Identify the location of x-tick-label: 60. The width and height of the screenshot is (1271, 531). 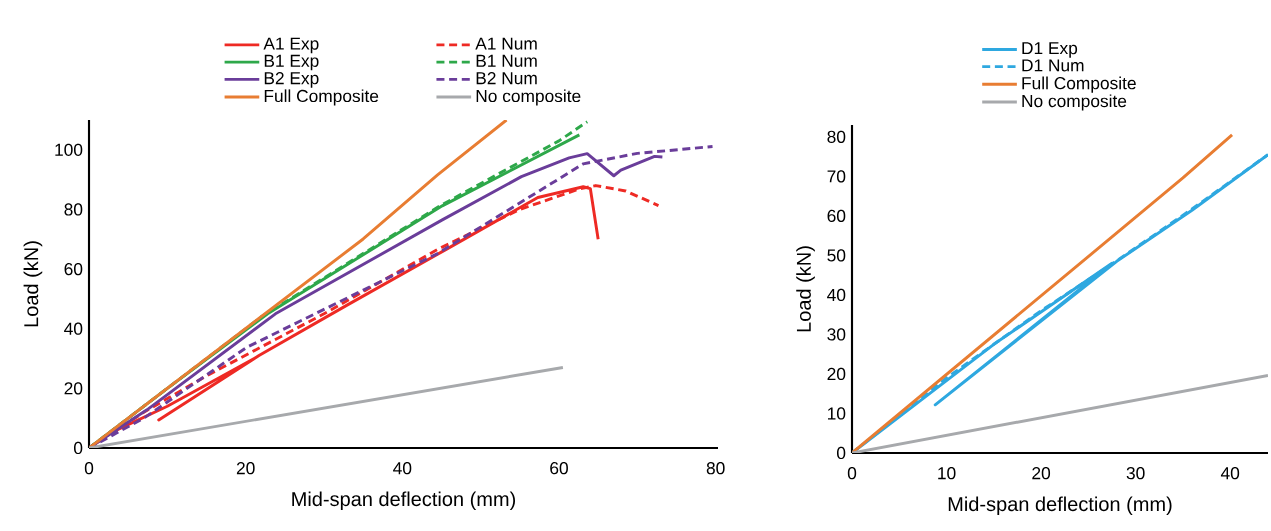
(559, 468).